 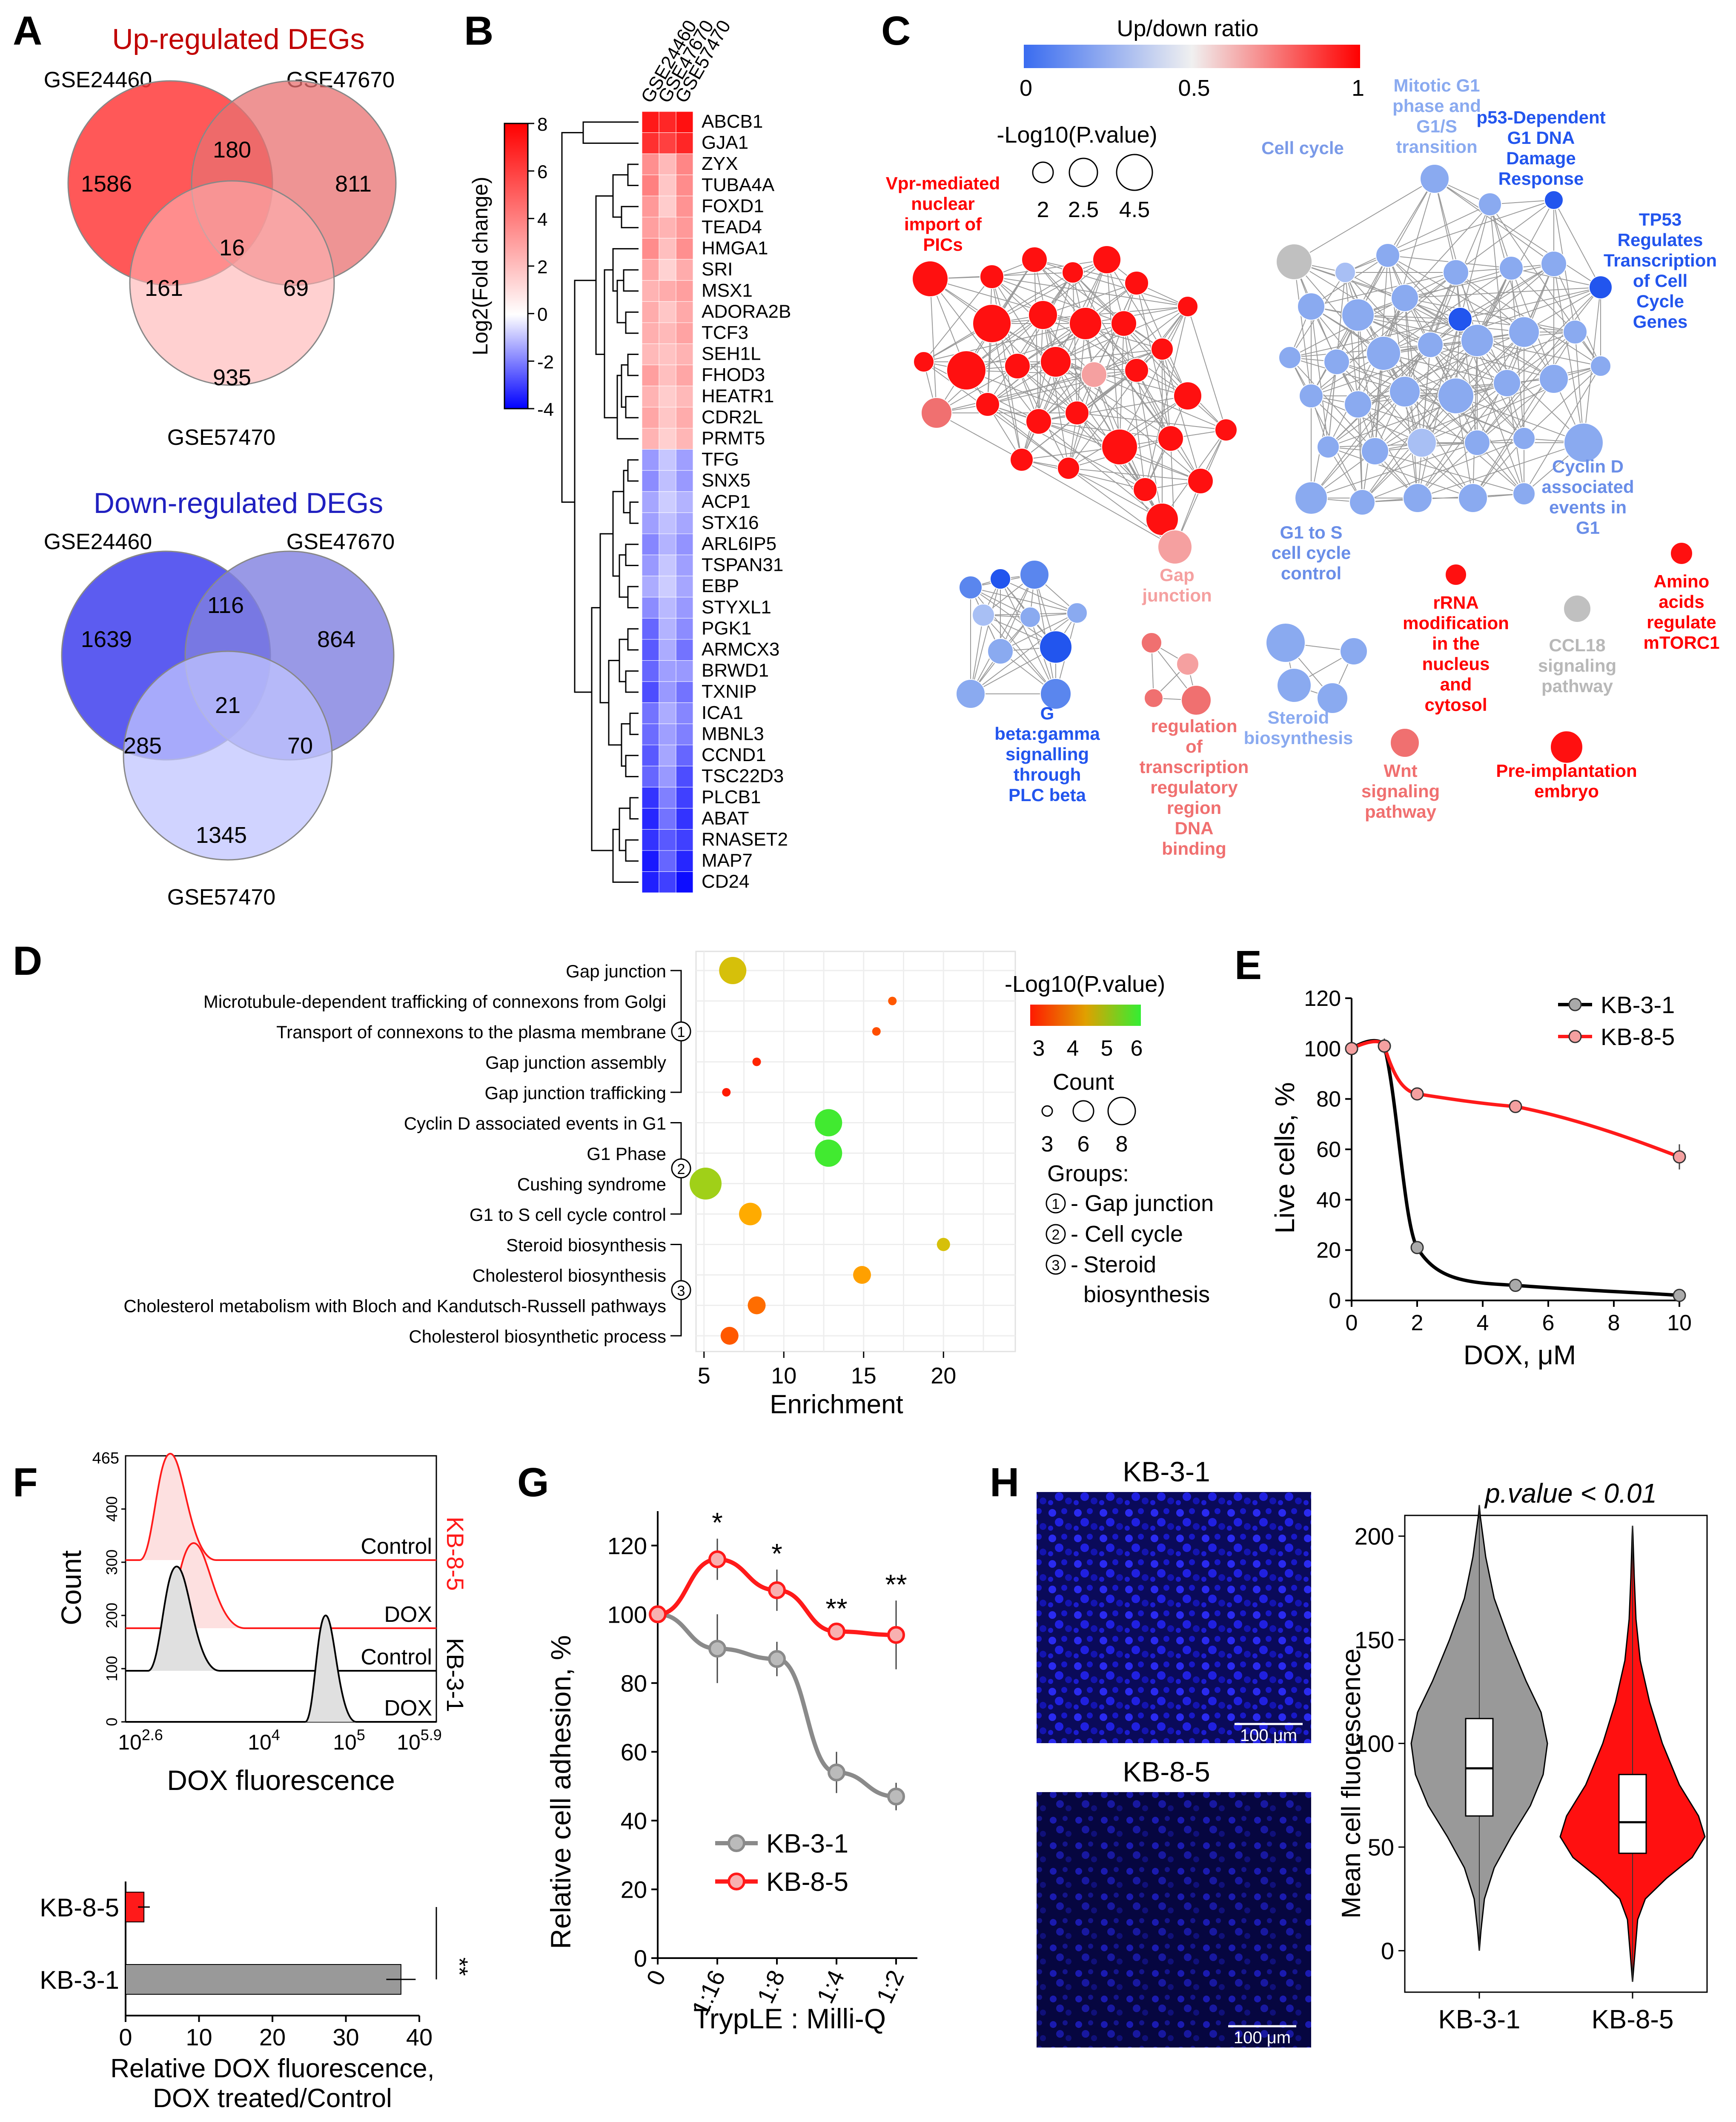 I want to click on dot-plot-x-tick: 15, so click(x=864, y=1376).